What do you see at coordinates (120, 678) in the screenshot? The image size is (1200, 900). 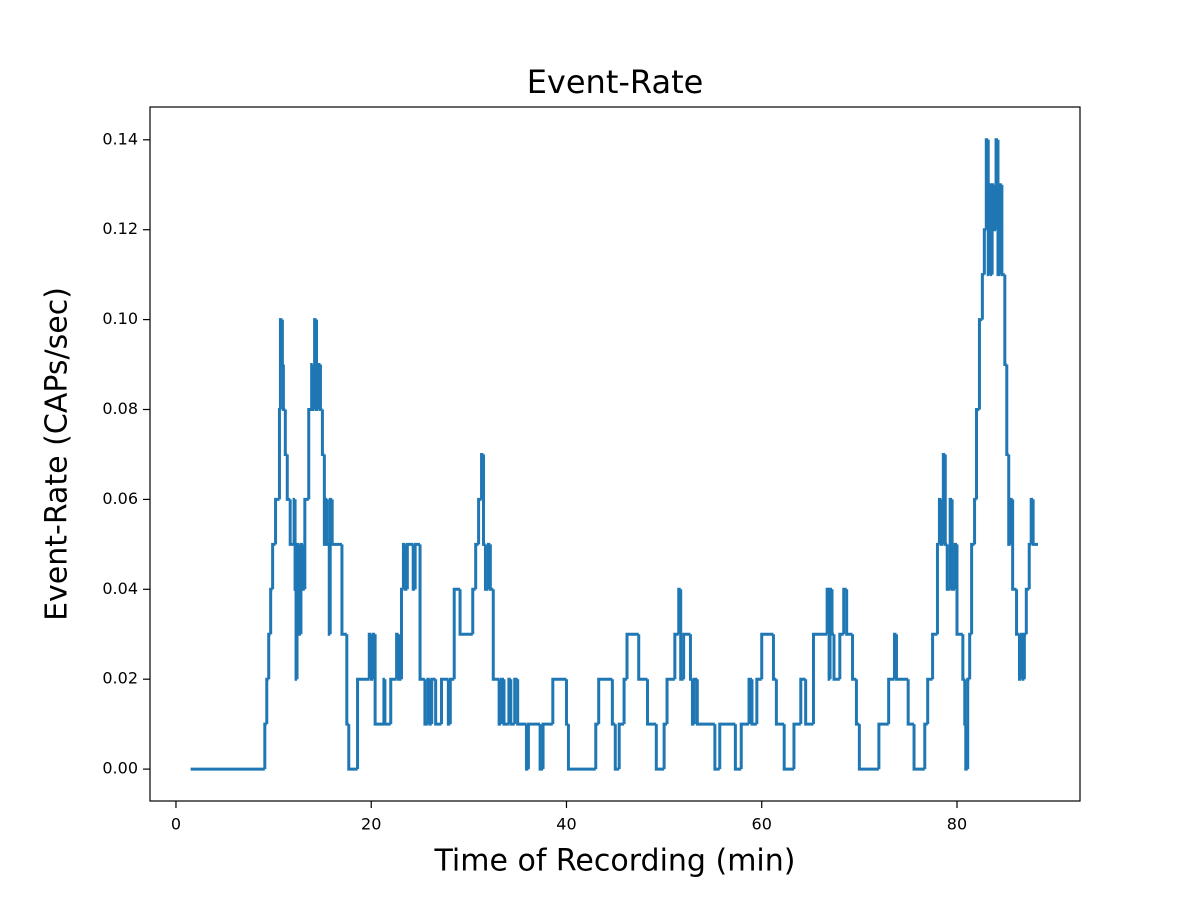 I see `y-tick-label: 0.02` at bounding box center [120, 678].